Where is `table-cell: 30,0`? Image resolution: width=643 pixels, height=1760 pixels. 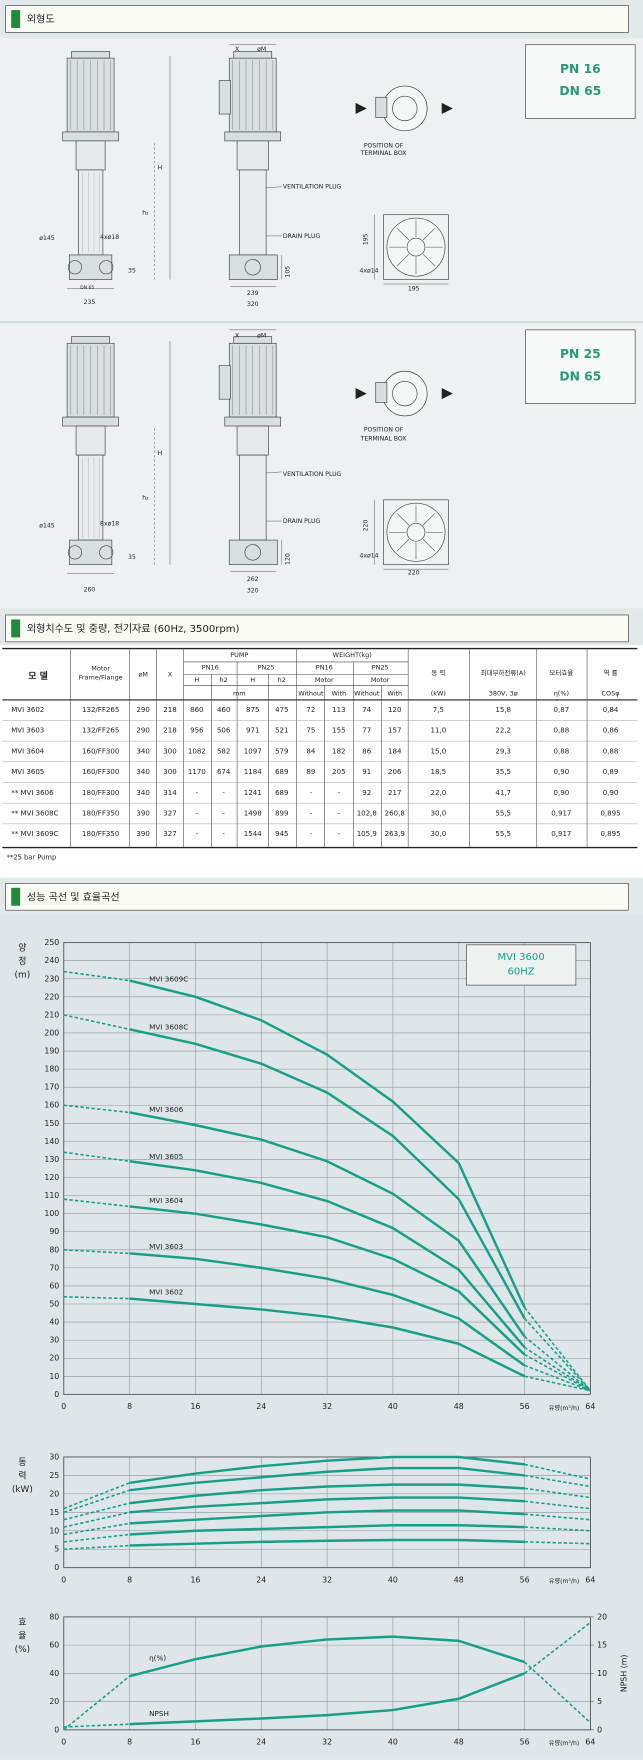 table-cell: 30,0 is located at coordinates (439, 812).